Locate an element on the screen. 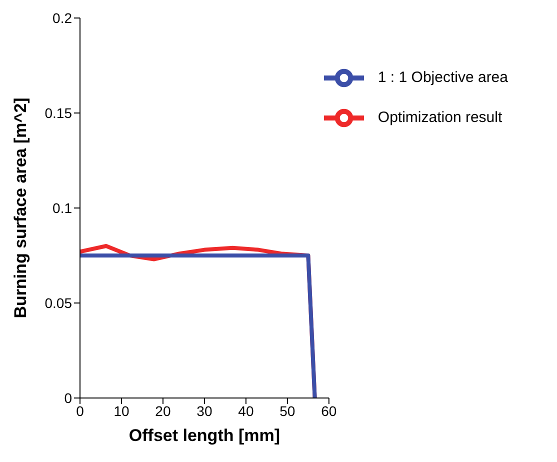 This screenshot has width=557, height=462. y-tick-label: 0.05 is located at coordinates (58, 302).